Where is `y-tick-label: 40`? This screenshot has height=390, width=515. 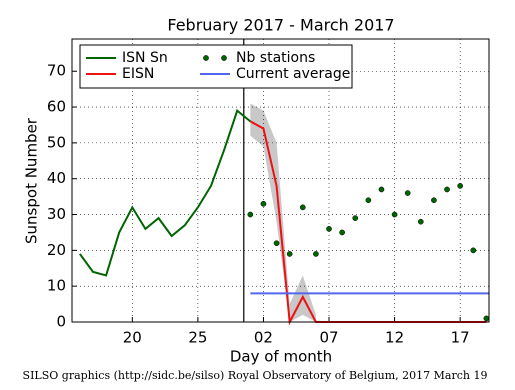 y-tick-label: 40 is located at coordinates (56, 178).